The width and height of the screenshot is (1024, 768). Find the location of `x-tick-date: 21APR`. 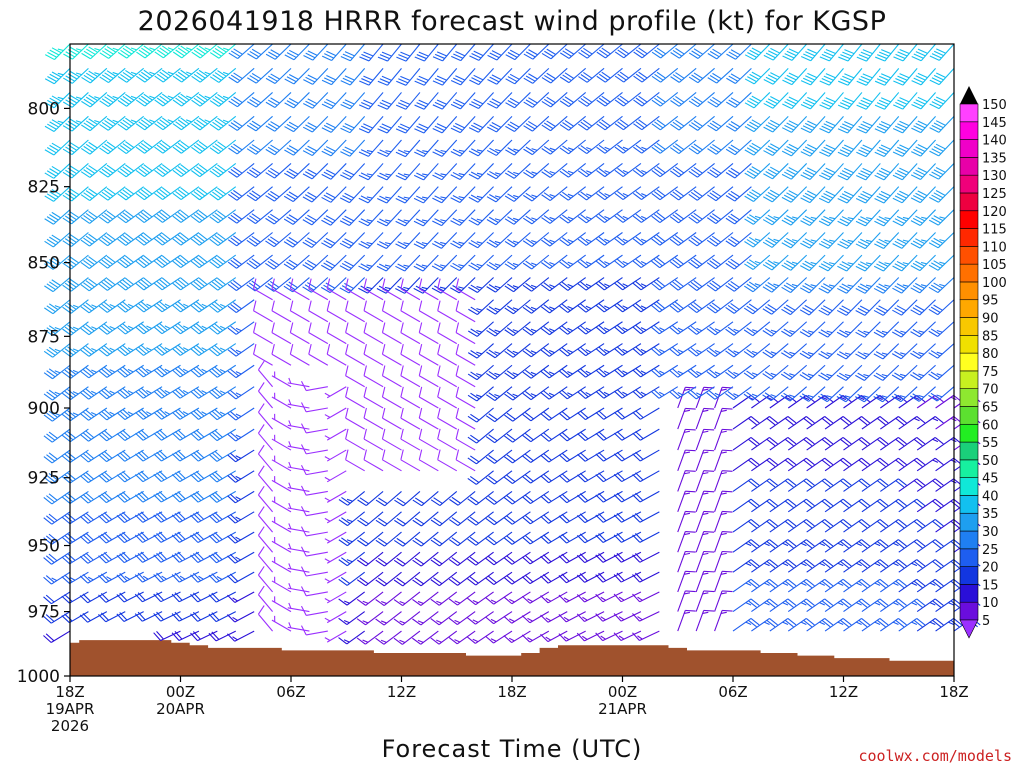

x-tick-date: 21APR is located at coordinates (622, 709).